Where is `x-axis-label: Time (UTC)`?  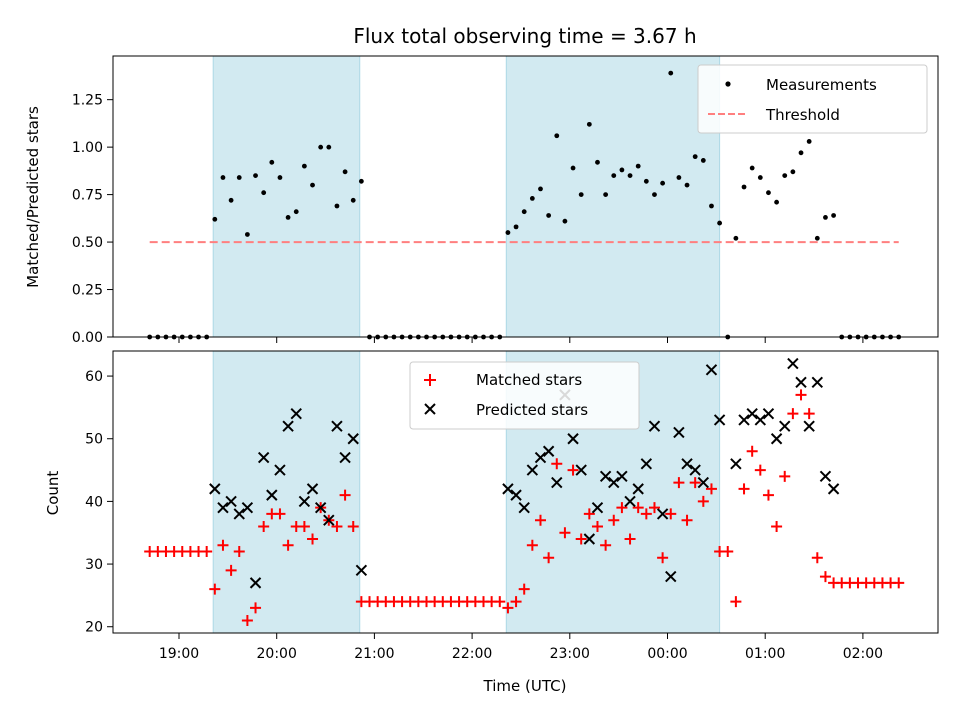 x-axis-label: Time (UTC) is located at coordinates (525, 686).